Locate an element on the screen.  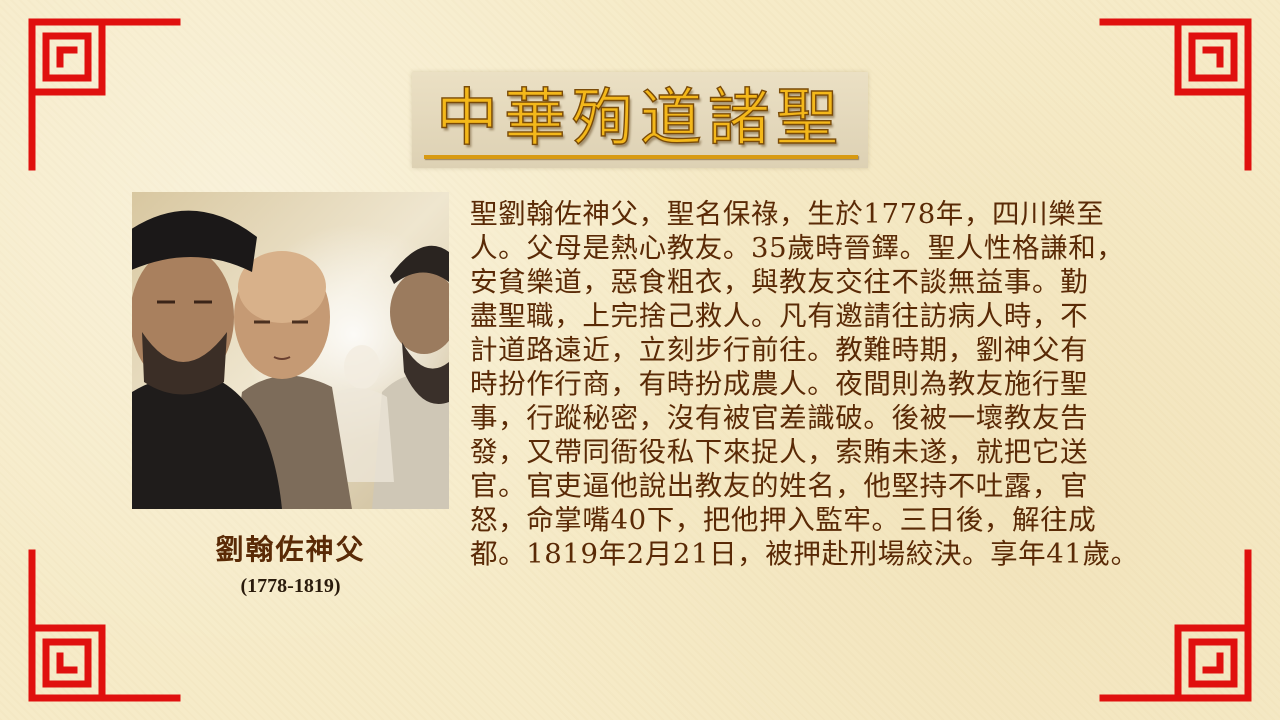
corner-ornament-bottom-left is located at coordinates (102, 628).